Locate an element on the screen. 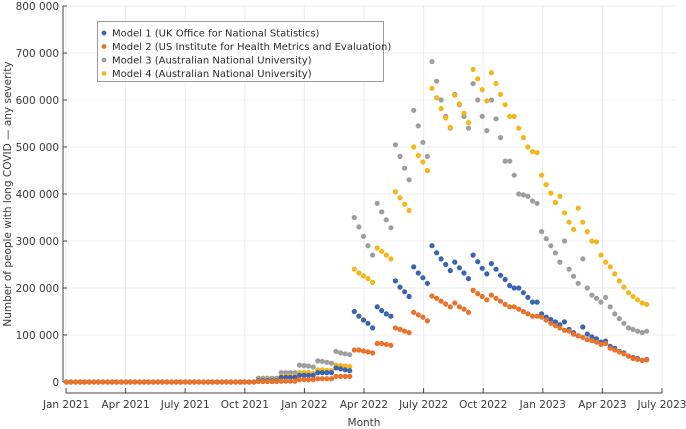 The image size is (686, 429). x-tick-label: Apr 2023 is located at coordinates (602, 405).